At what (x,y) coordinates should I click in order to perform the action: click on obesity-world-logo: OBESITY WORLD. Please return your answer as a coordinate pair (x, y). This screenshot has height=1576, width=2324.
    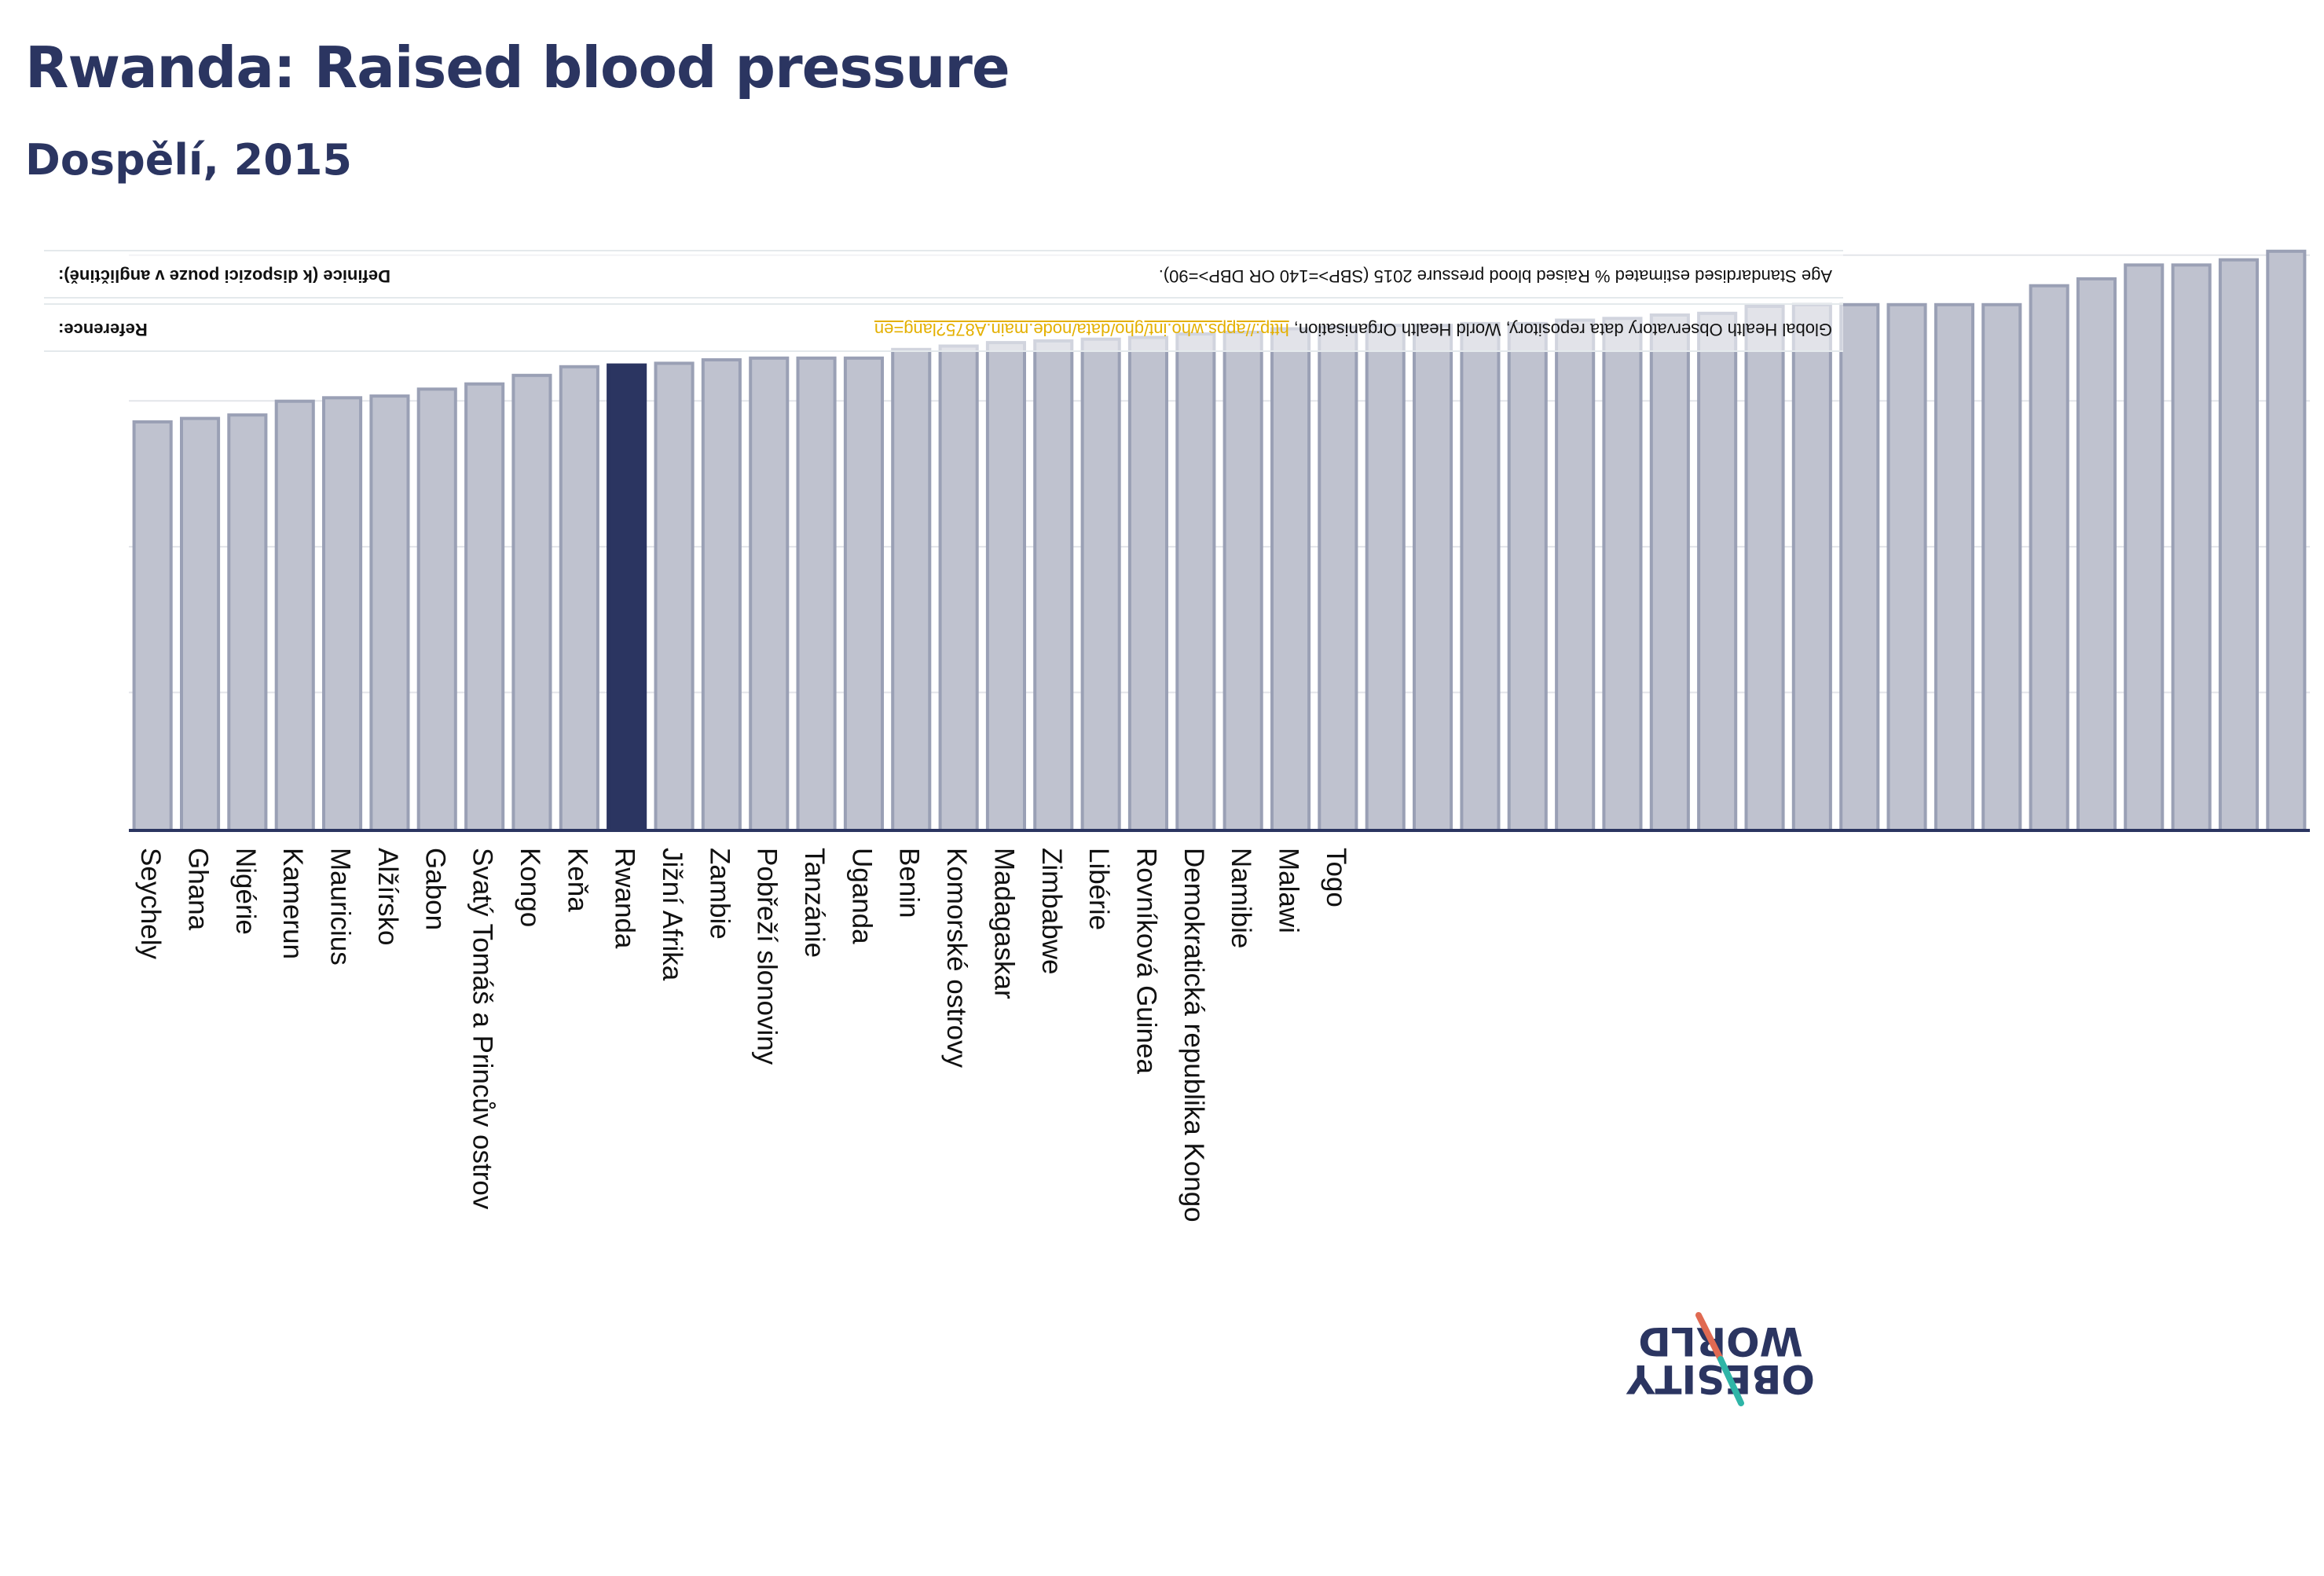
    Looking at the image, I should click on (1720, 1359).